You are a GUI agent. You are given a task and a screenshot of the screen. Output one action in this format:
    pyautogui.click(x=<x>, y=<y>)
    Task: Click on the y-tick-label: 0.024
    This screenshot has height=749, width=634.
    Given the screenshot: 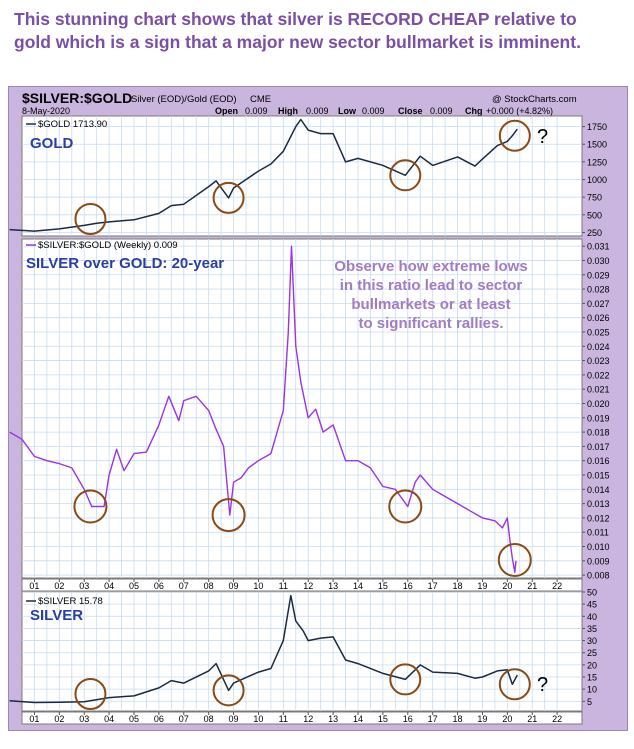 What is the action you would take?
    pyautogui.click(x=598, y=347)
    